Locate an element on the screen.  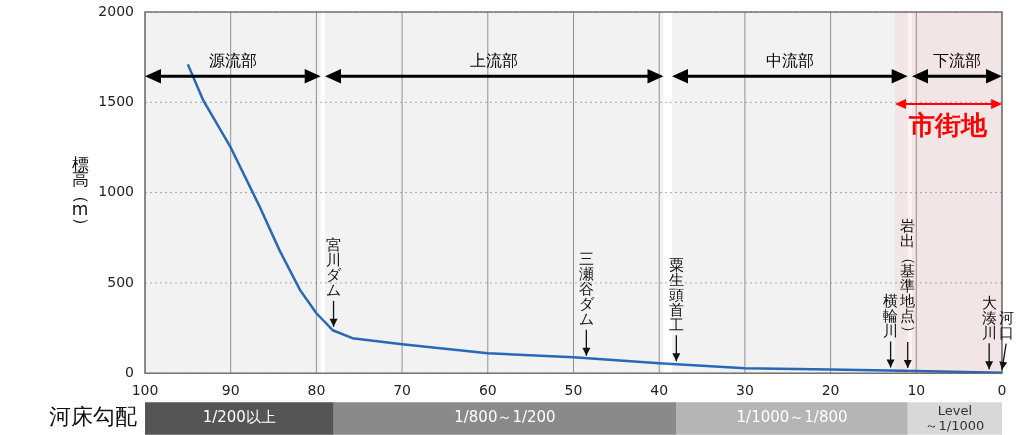
x-tick-label: 60 is located at coordinates (487, 390).